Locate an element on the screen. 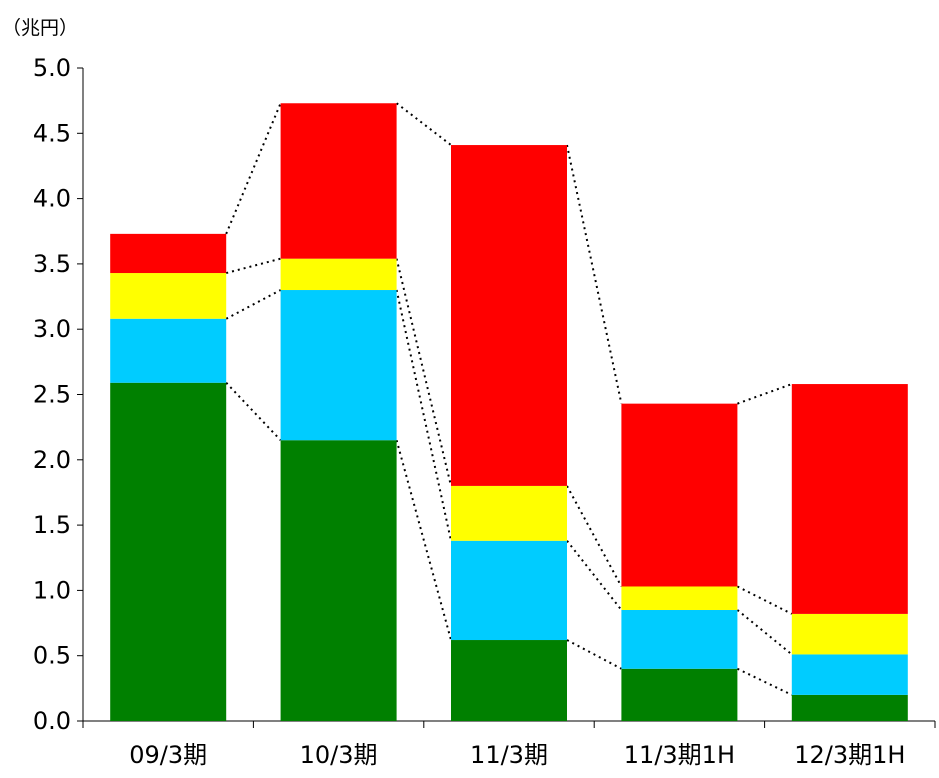 The height and width of the screenshot is (778, 939). x-tick-label: 12/3期1H is located at coordinates (849, 755).